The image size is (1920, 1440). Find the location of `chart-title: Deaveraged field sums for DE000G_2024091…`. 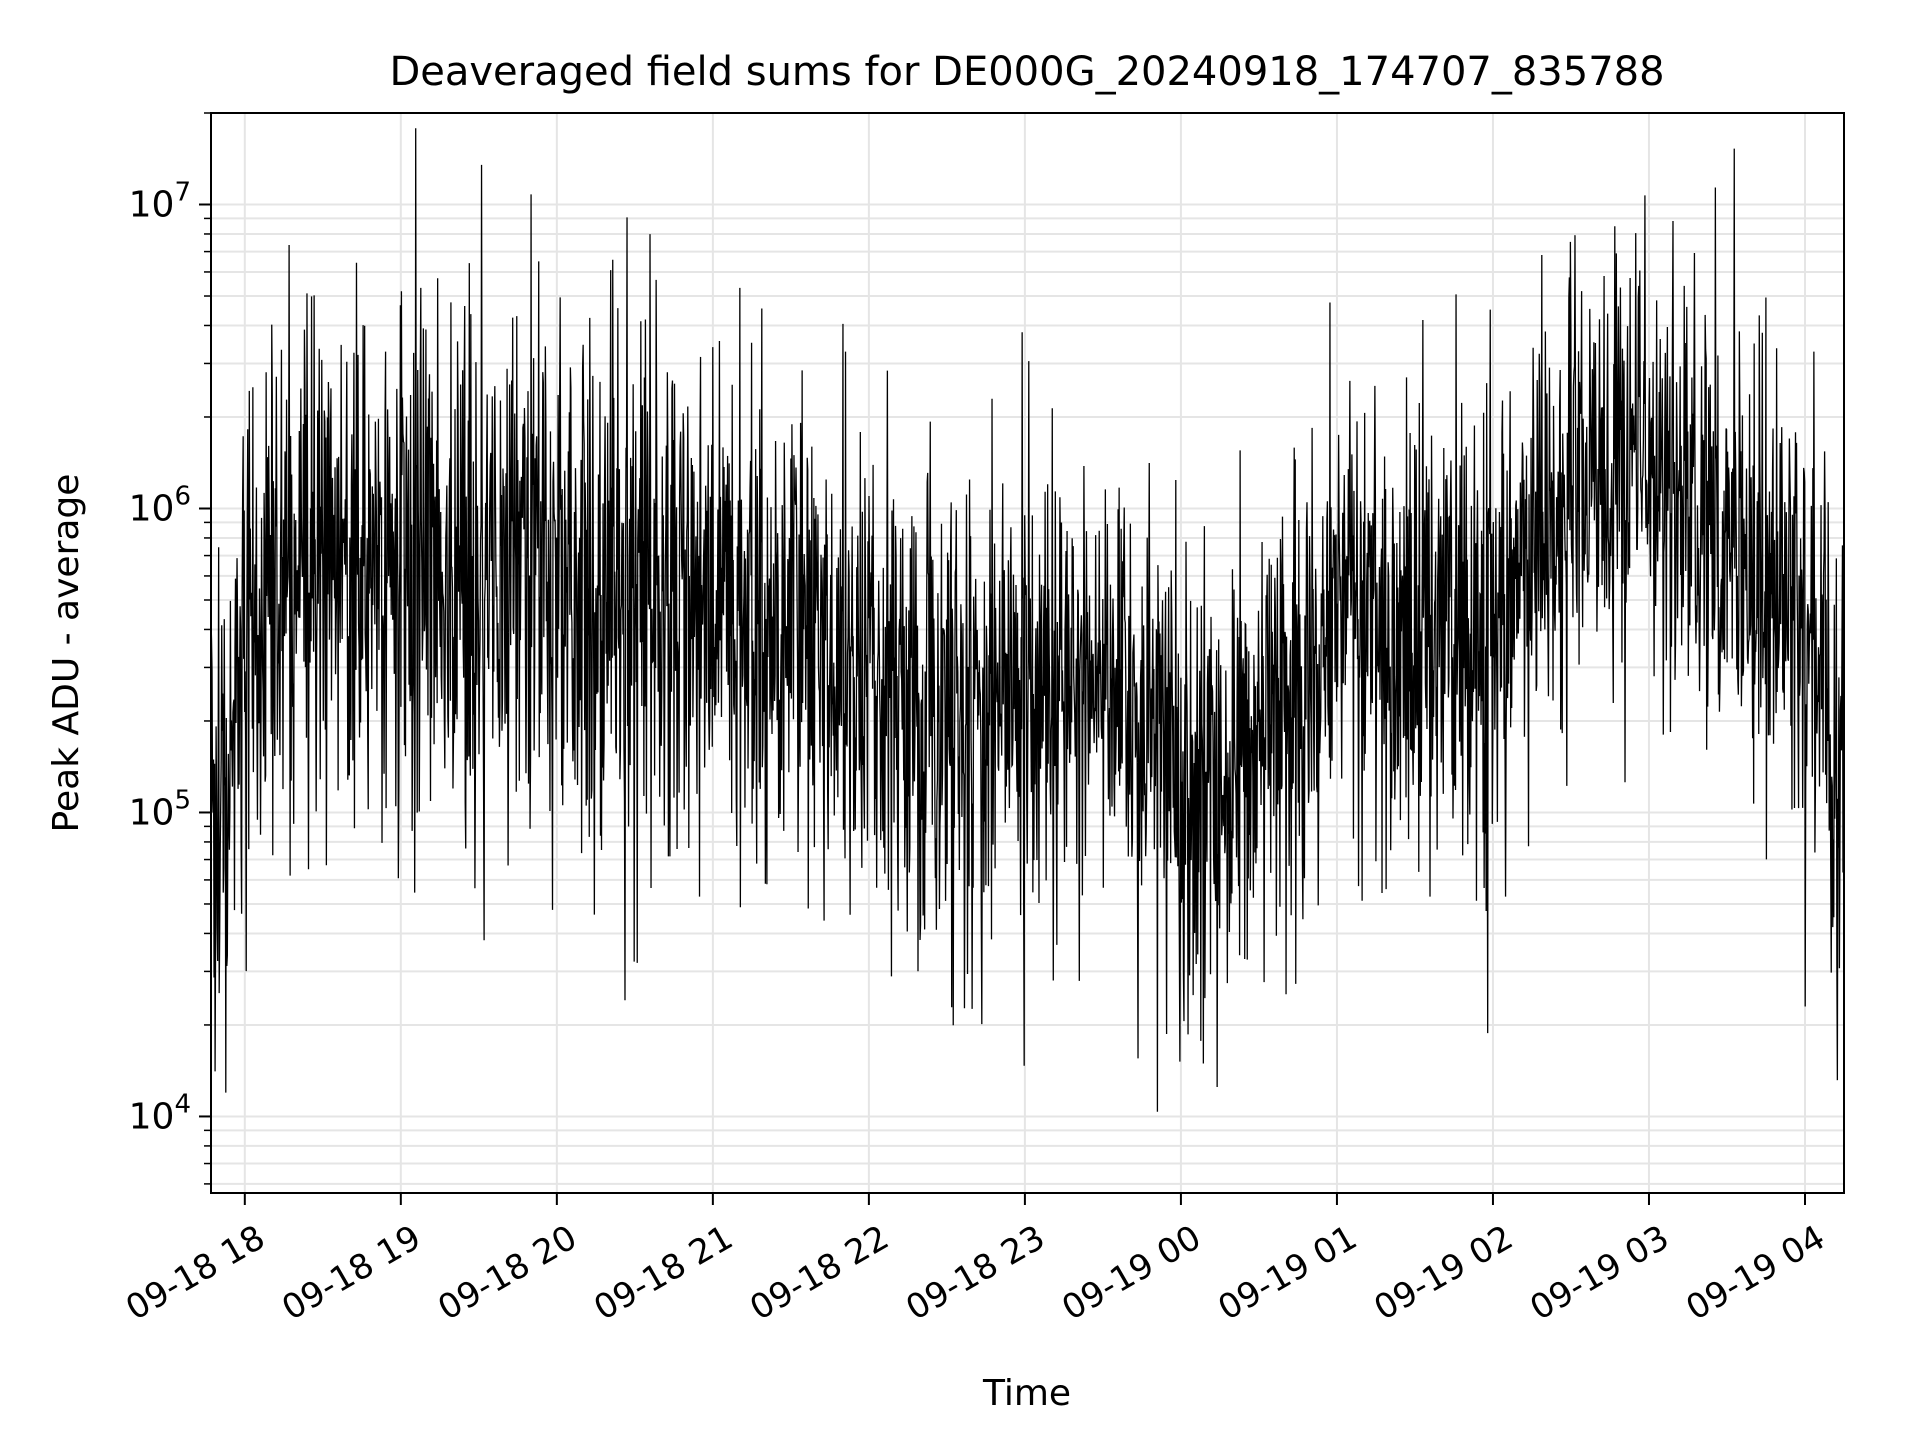

chart-title: Deaveraged field sums for DE000G_2024091… is located at coordinates (1026, 72).